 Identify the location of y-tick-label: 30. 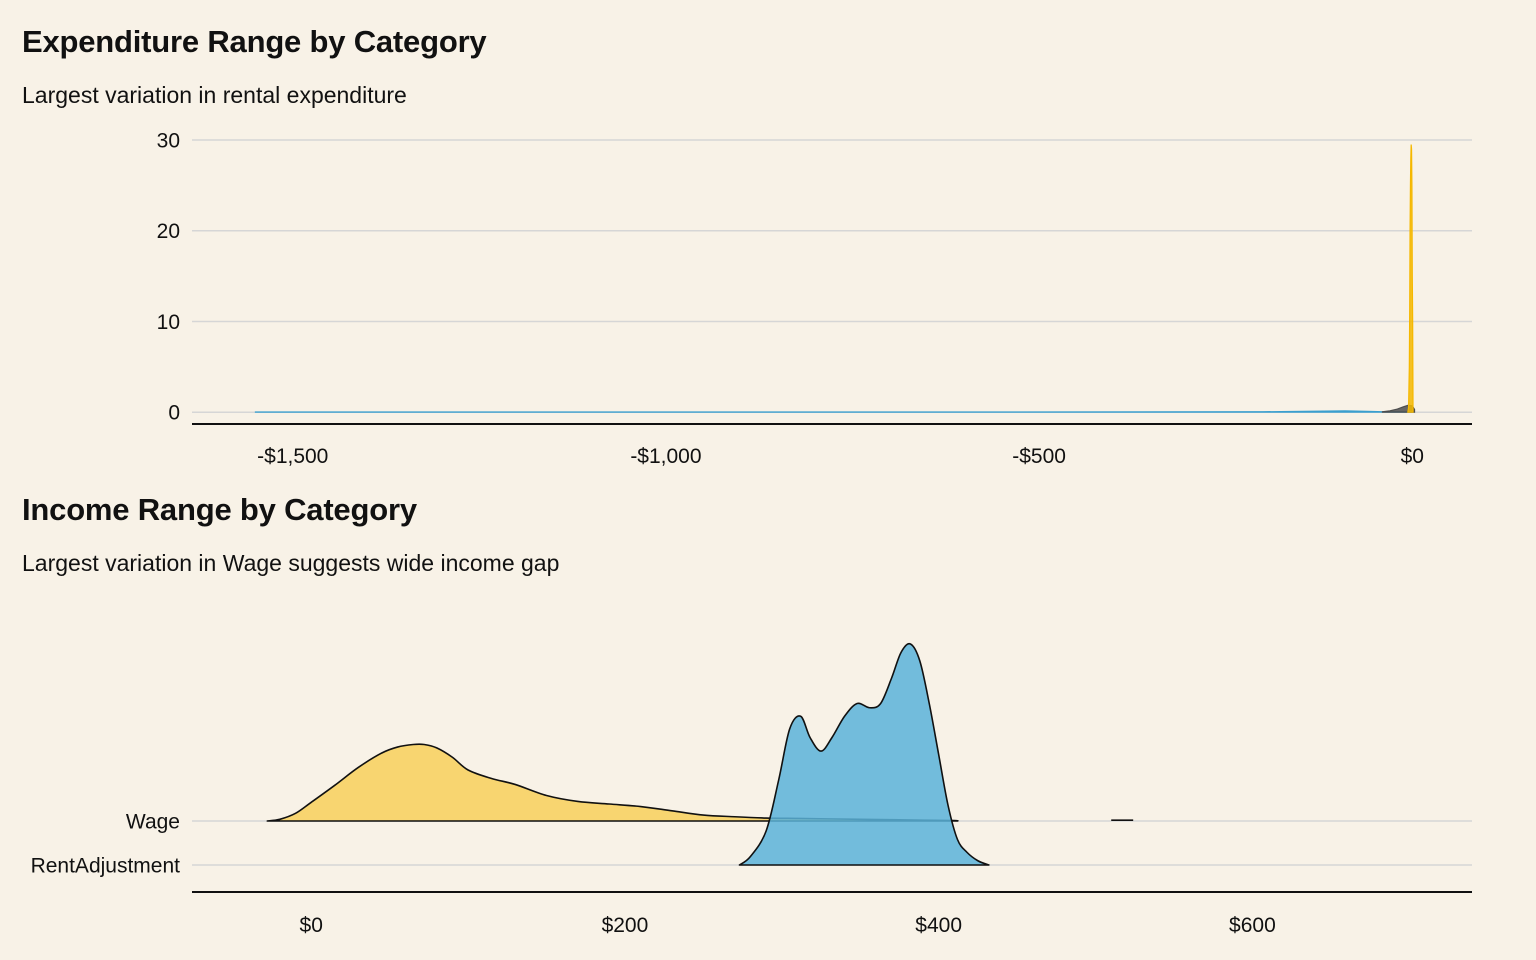
(168, 141).